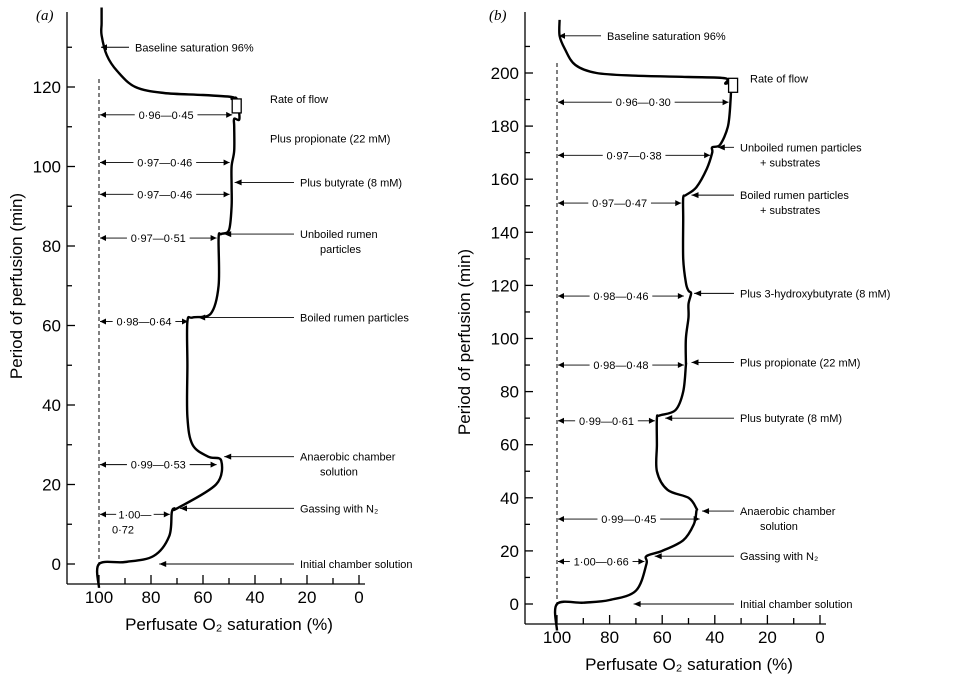 The height and width of the screenshot is (692, 957). I want to click on y-tick-label: 140, so click(505, 232).